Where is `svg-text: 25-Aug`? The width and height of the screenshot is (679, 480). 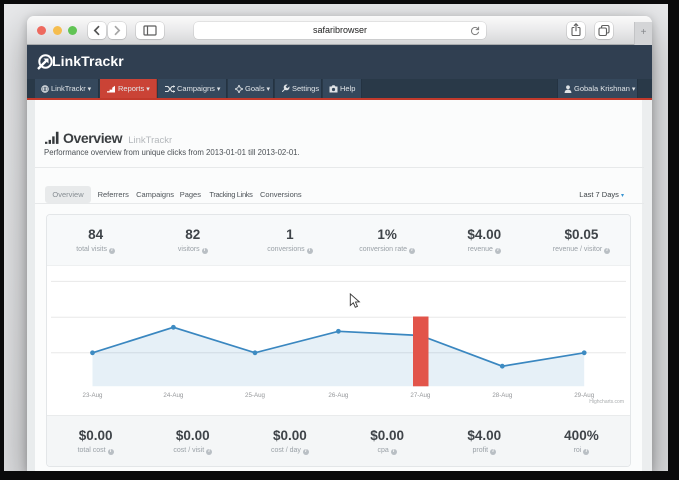 svg-text: 25-Aug is located at coordinates (255, 395).